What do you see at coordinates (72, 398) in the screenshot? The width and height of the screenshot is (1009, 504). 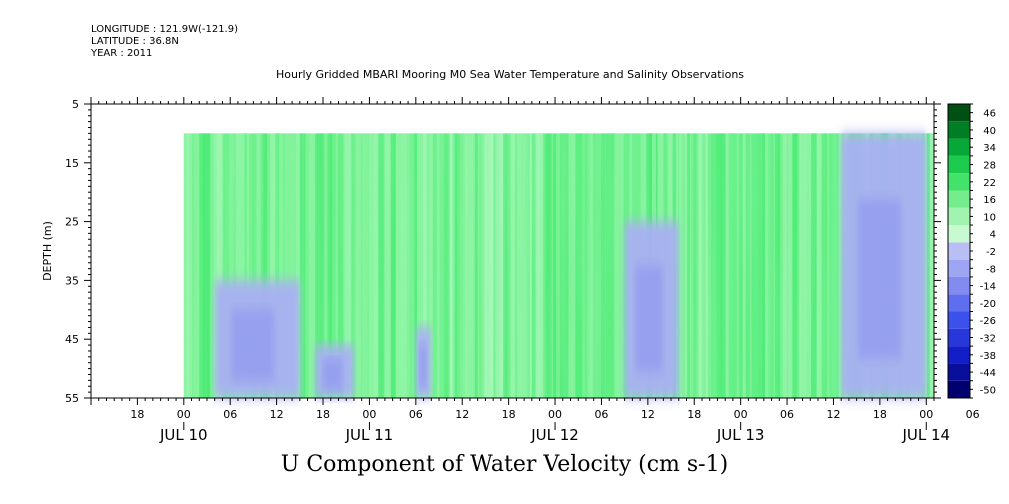 I see `y-tick-label: 55` at bounding box center [72, 398].